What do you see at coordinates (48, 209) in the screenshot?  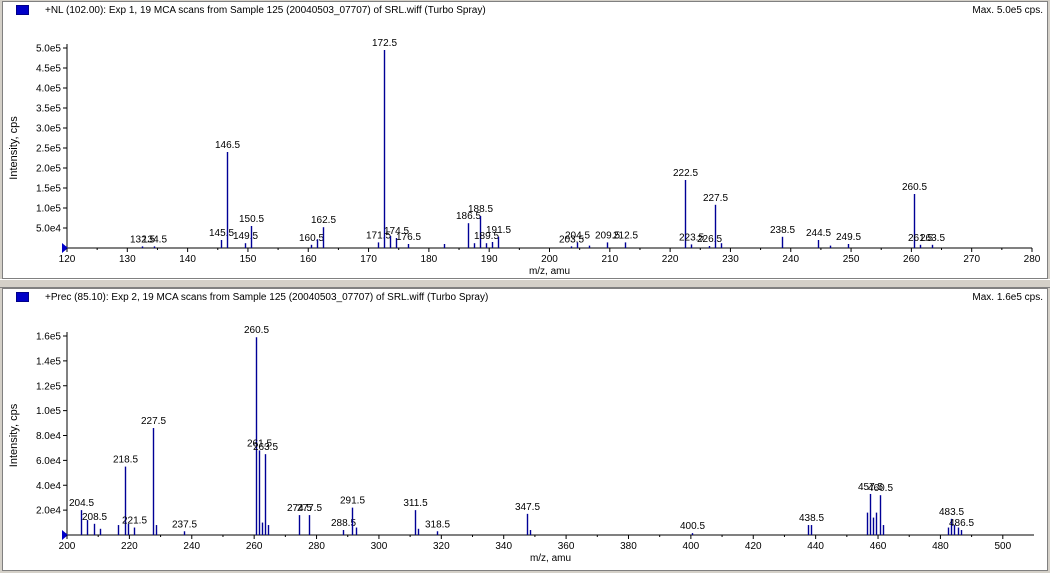 I see `y-tick-label: 1.0e5` at bounding box center [48, 209].